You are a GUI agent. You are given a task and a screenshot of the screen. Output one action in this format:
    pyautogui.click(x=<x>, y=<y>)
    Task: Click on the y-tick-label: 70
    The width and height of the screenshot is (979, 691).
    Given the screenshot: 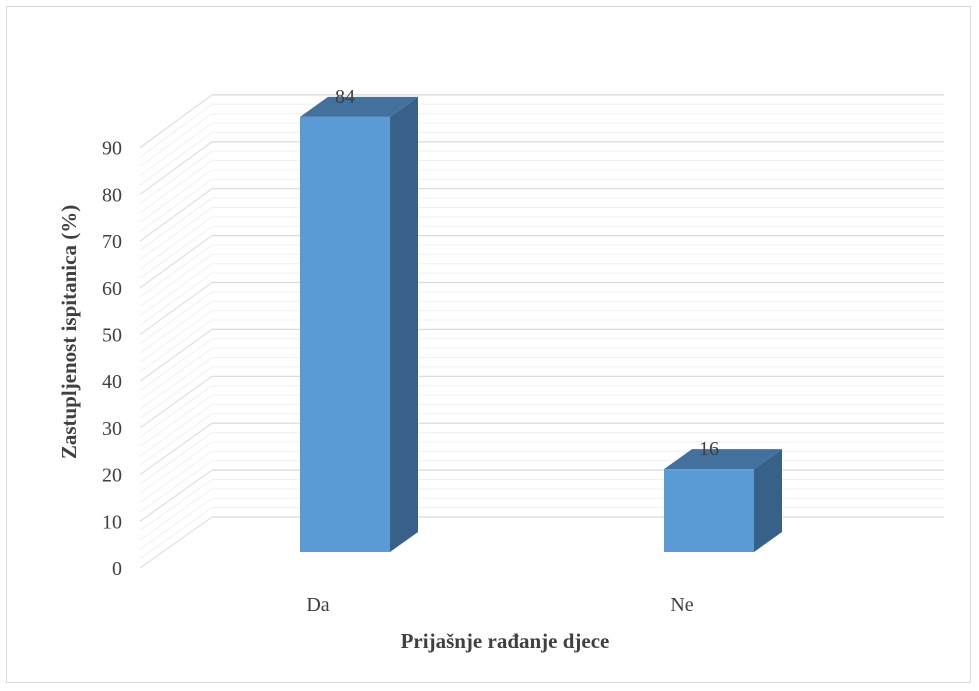 What is the action you would take?
    pyautogui.click(x=112, y=242)
    